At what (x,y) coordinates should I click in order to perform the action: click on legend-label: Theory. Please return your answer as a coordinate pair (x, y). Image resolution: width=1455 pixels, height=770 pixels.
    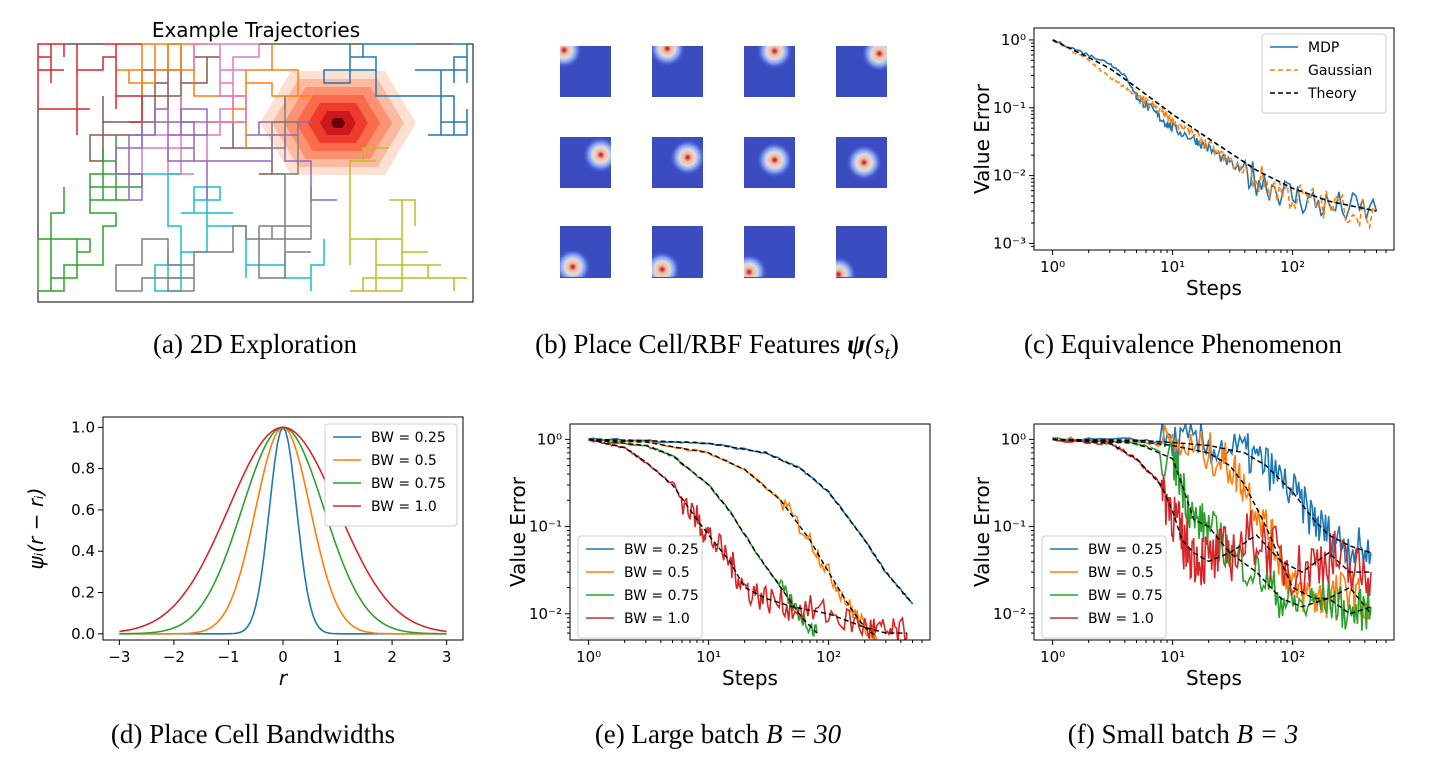
    Looking at the image, I should click on (1332, 94).